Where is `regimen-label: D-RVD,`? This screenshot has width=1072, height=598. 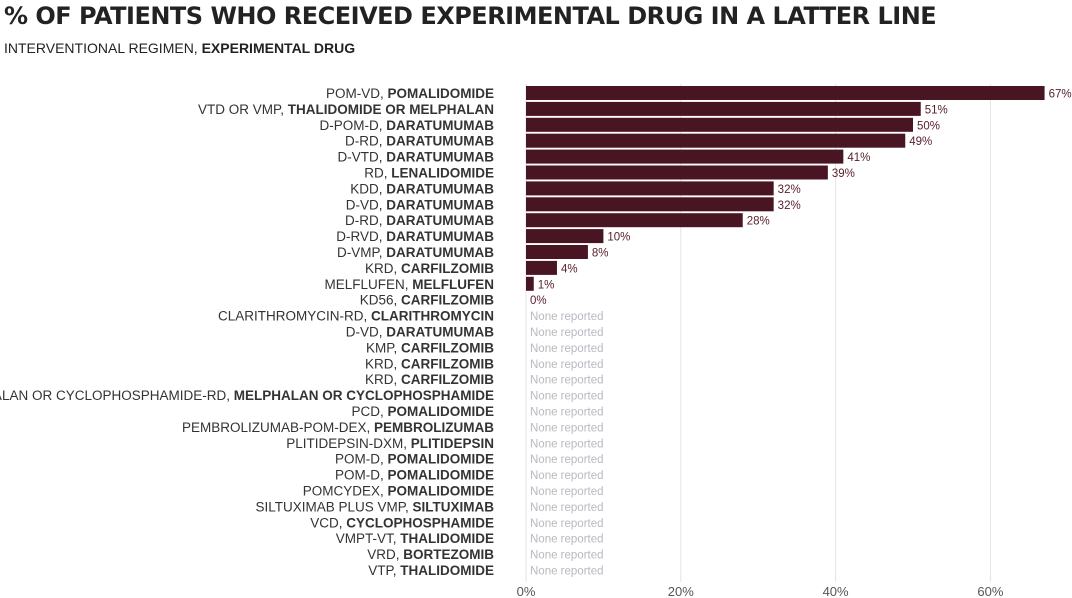
regimen-label: D-RVD, is located at coordinates (361, 236).